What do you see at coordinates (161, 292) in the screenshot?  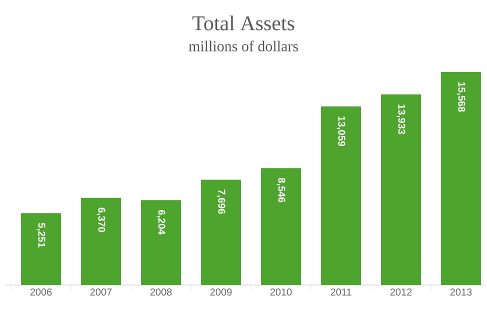 I see `x-tick-label: 2008` at bounding box center [161, 292].